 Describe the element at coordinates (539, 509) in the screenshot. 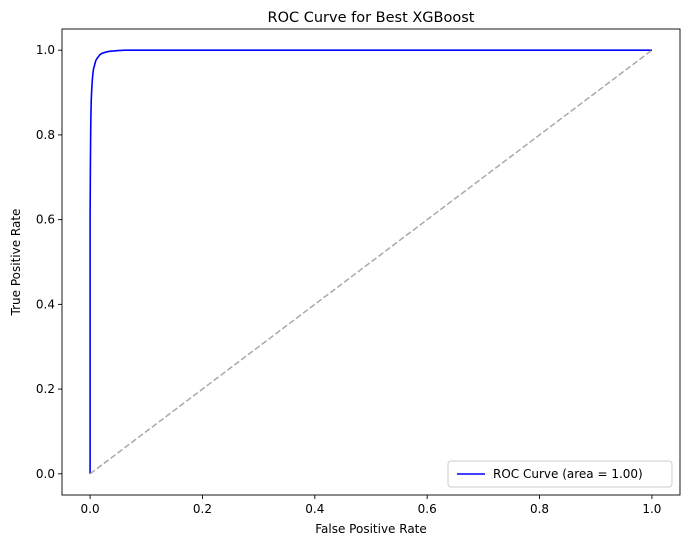

I see `x-tick-label: 0.8` at that location.